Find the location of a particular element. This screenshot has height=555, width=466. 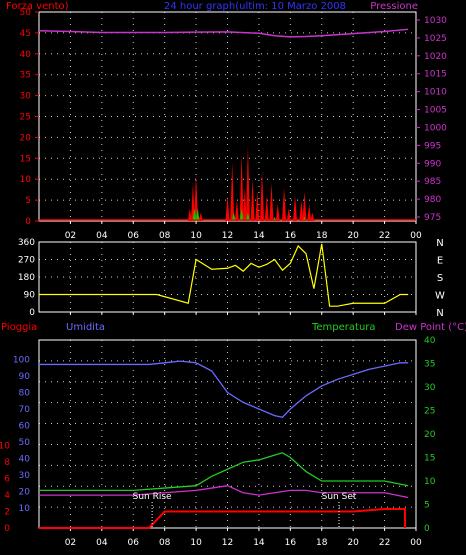

wind-tick-label: 35 is located at coordinates (25, 76).